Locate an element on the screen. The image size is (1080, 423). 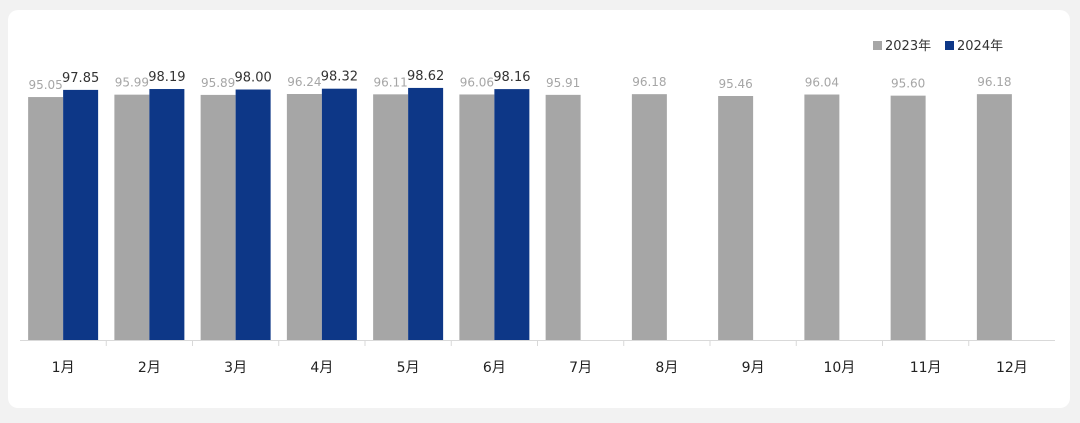
data-label: 98.32 is located at coordinates (339, 77).